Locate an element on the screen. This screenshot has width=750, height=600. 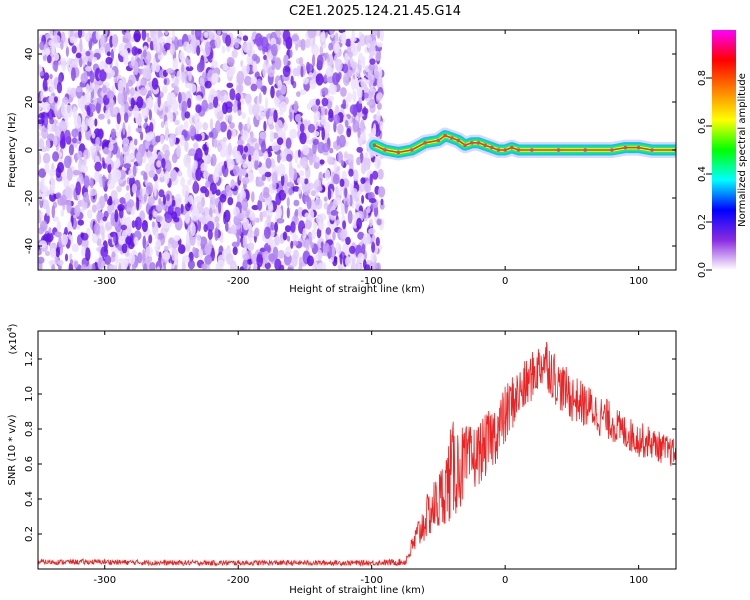
spectrogram-y-label: Frequency (Hz) is located at coordinates (12, 150).